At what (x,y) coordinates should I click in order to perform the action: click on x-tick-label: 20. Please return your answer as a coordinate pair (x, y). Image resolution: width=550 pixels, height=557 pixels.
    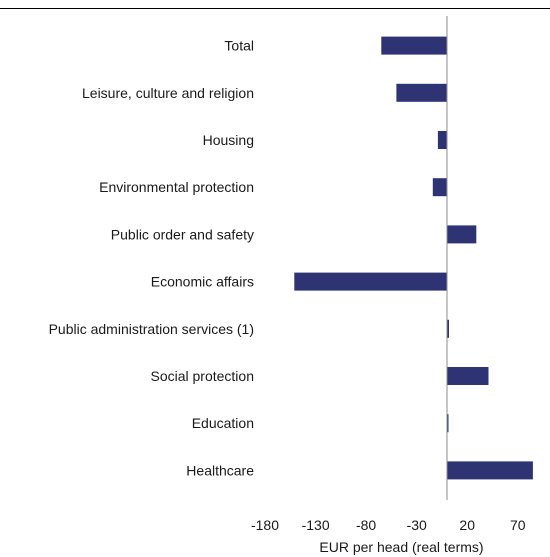
    Looking at the image, I should click on (467, 525).